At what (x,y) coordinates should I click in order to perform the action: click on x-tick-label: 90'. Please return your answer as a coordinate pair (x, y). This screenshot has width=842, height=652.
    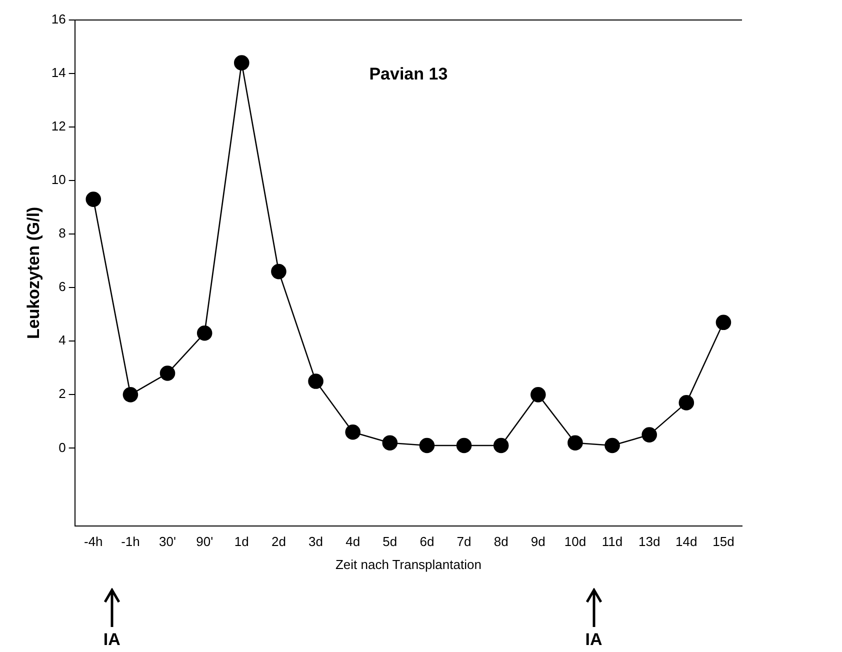
    Looking at the image, I should click on (205, 542).